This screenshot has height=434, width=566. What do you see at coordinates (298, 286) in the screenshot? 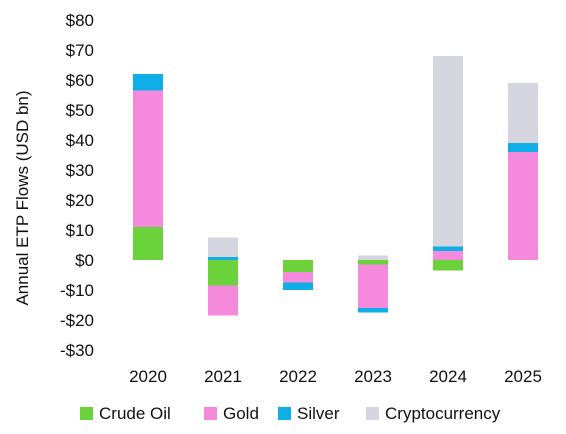
I see `bar-segment-silver-2022` at bounding box center [298, 286].